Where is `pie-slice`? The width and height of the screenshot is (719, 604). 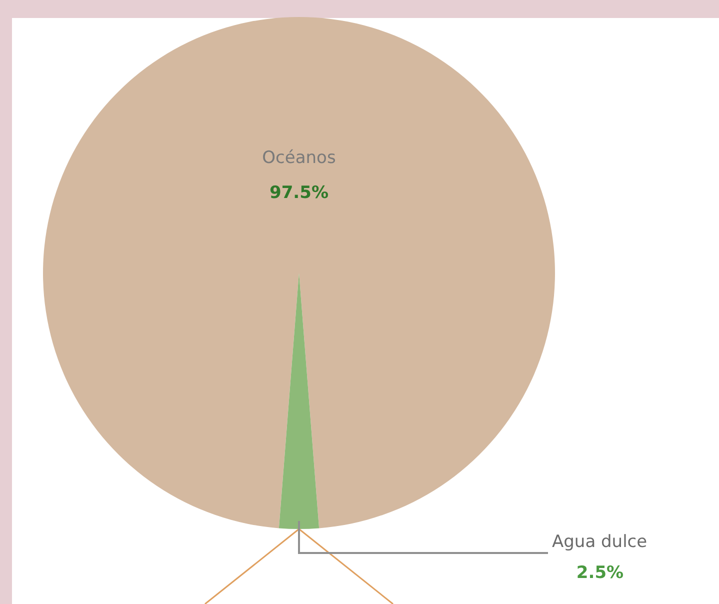
pie-slice is located at coordinates (299, 401).